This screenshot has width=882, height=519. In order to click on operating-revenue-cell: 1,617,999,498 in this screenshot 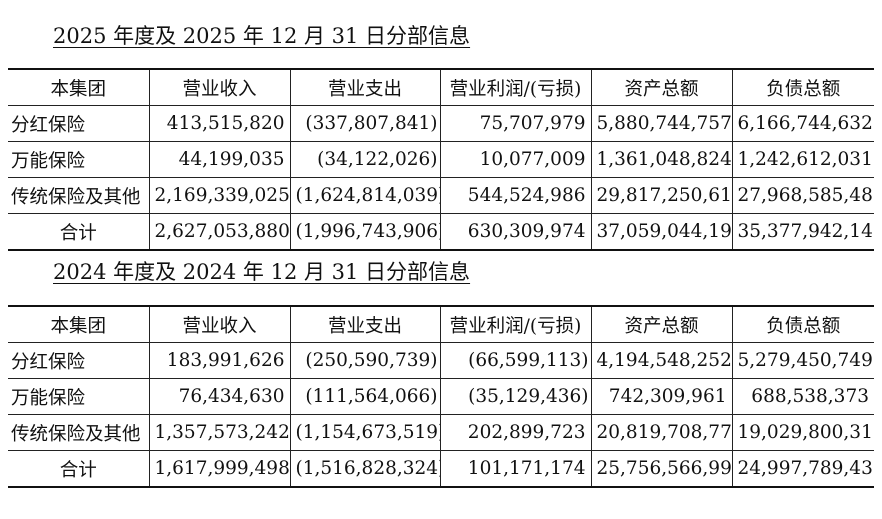, I will do `click(219, 468)`.